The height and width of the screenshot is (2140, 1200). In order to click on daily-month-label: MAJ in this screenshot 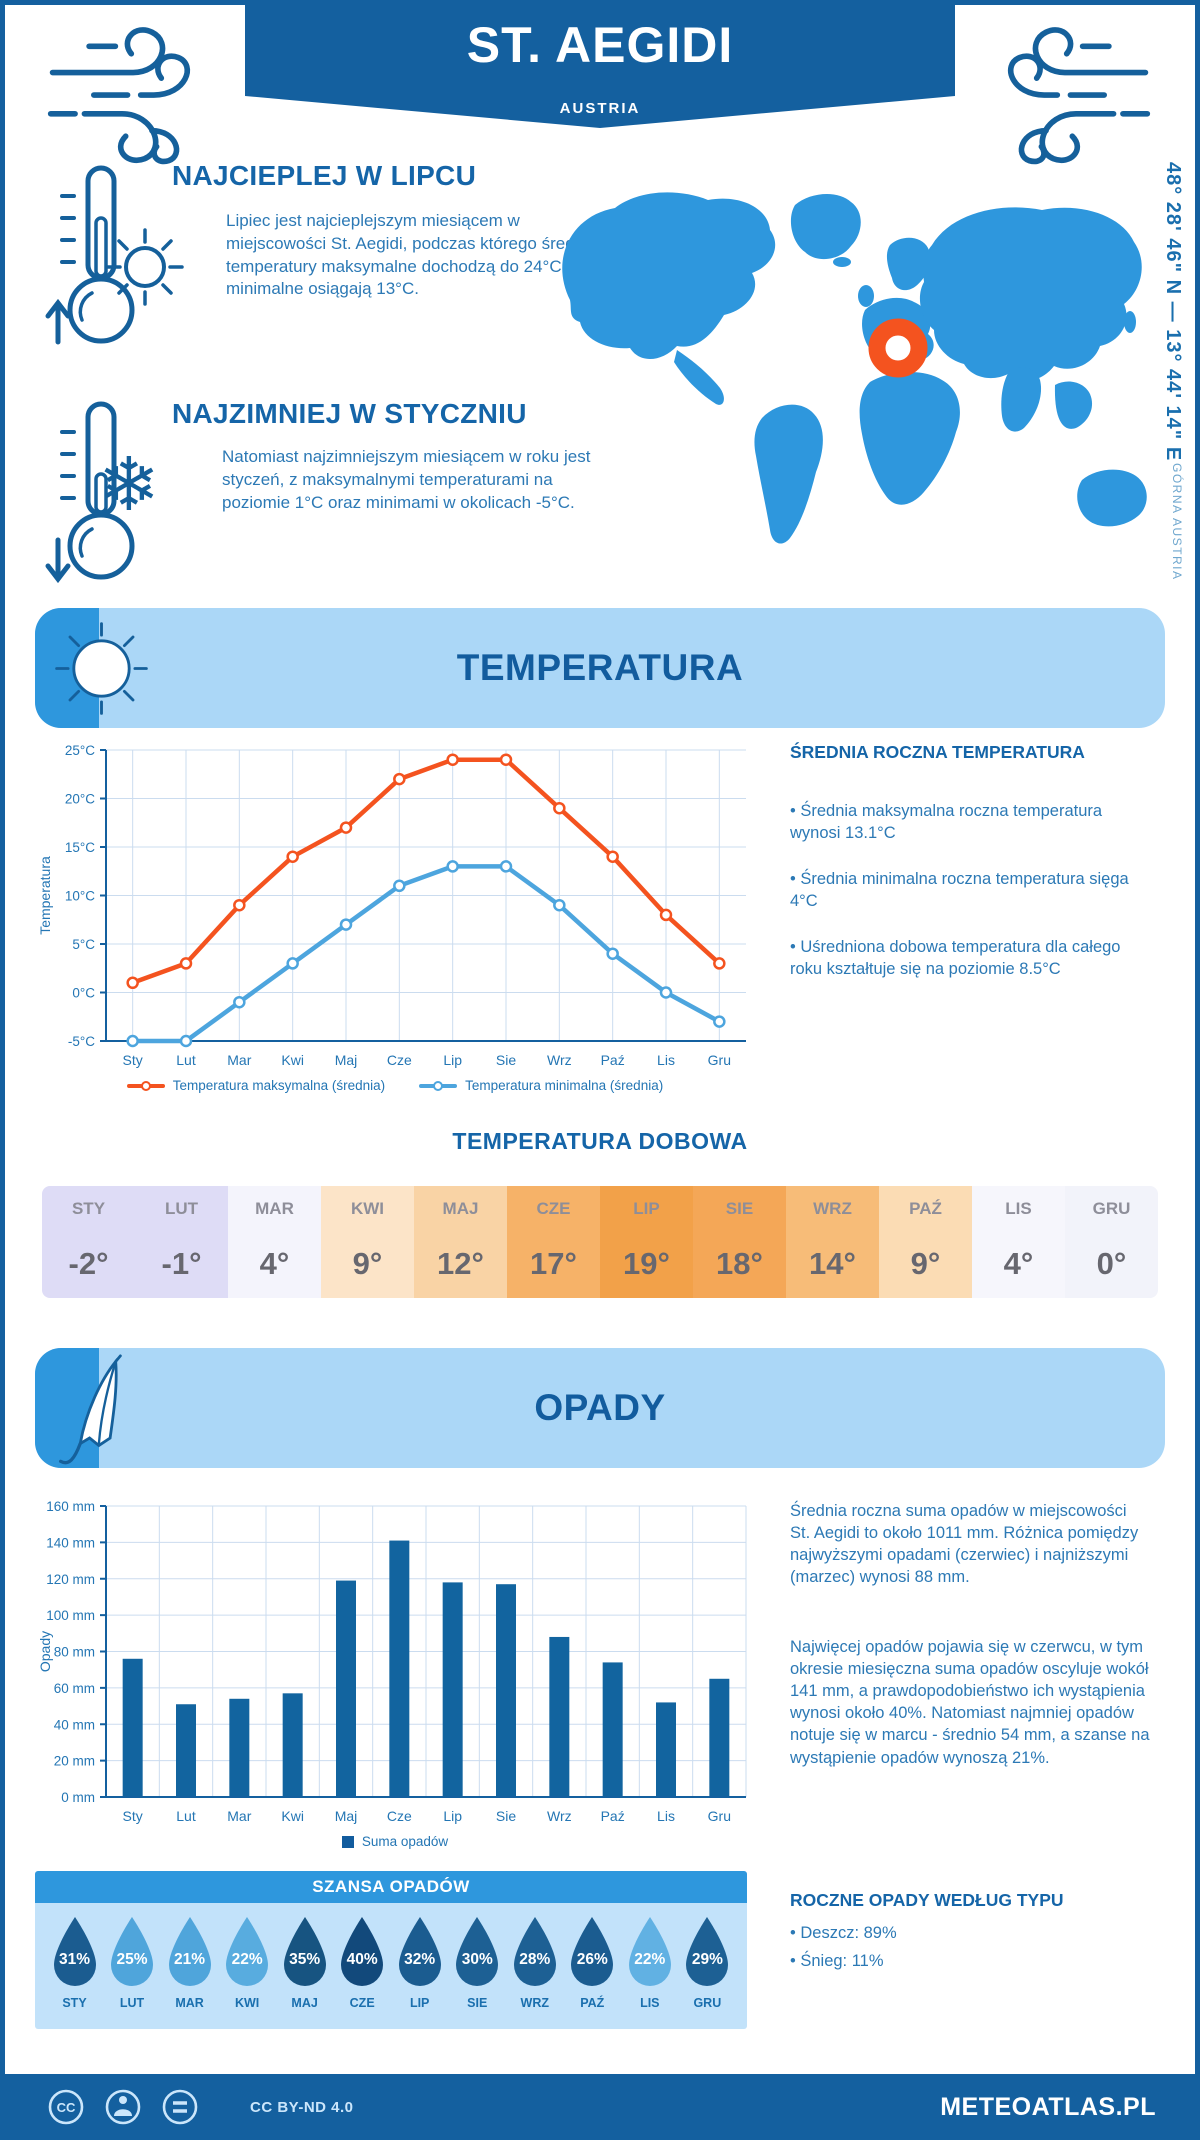, I will do `click(460, 1208)`.